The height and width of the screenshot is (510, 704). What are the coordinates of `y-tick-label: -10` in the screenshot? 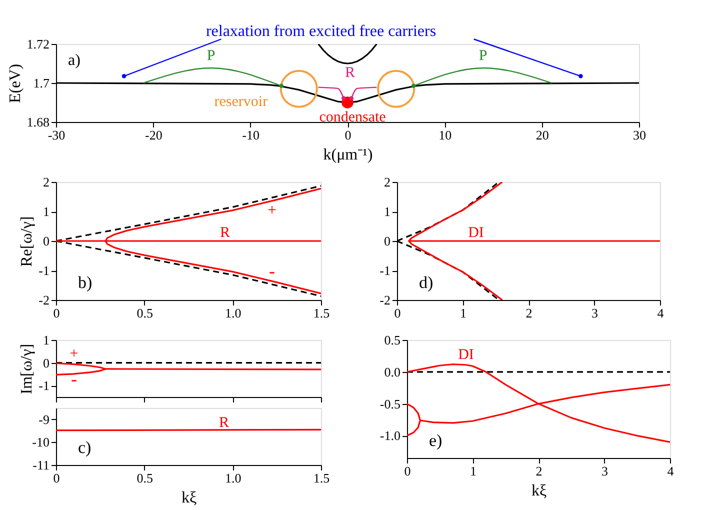 It's located at (41, 442).